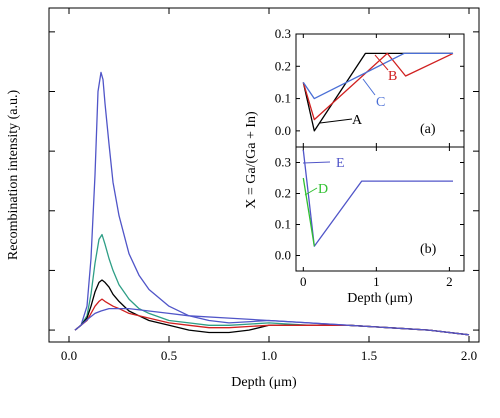 The width and height of the screenshot is (500, 418). I want to click on main-x-axis-title: Depth (μm), so click(264, 382).